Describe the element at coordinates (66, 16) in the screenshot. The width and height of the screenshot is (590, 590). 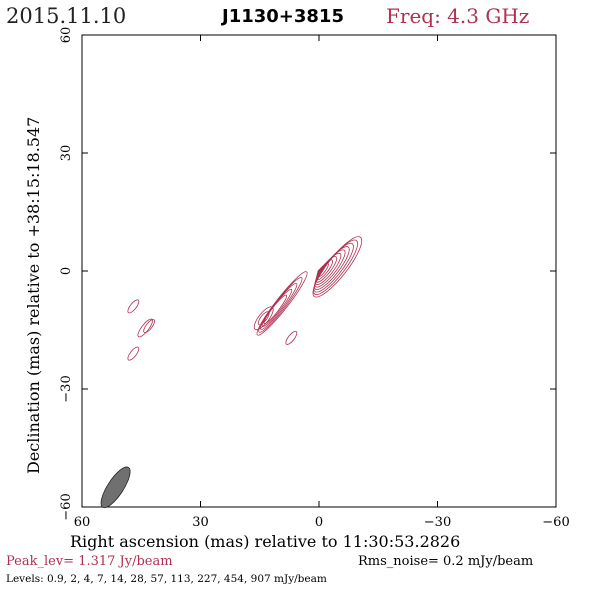
I see `observation-date: 2015.11.10` at that location.